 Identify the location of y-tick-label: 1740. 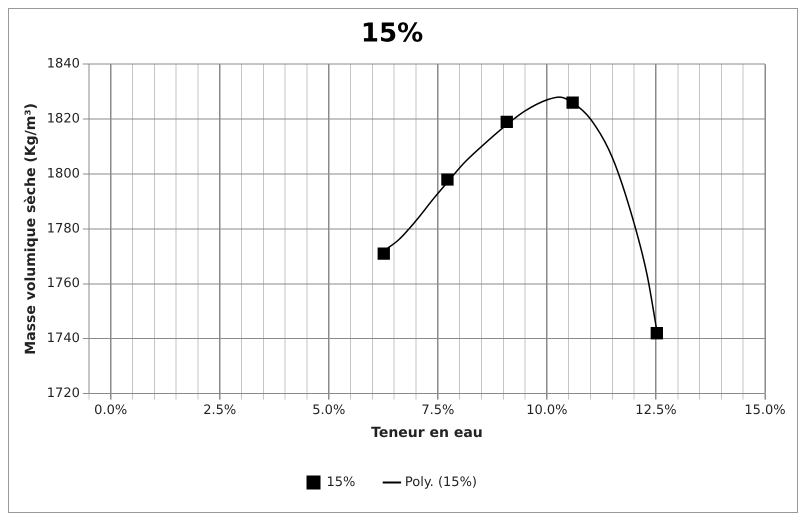
(63, 338).